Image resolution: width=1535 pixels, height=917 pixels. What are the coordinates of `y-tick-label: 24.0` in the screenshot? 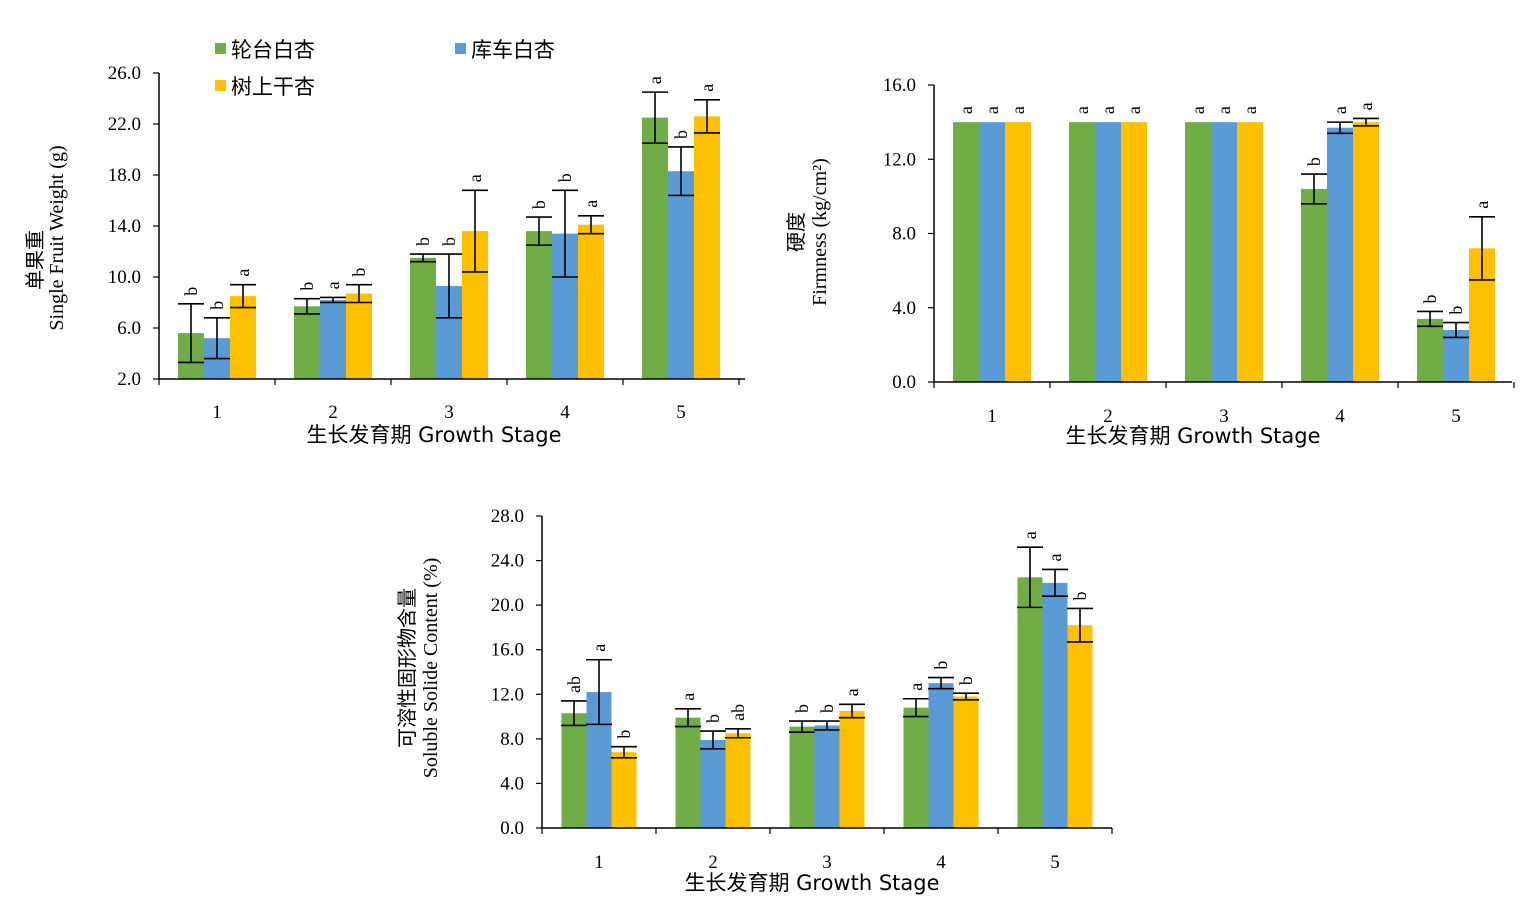 It's located at (507, 561).